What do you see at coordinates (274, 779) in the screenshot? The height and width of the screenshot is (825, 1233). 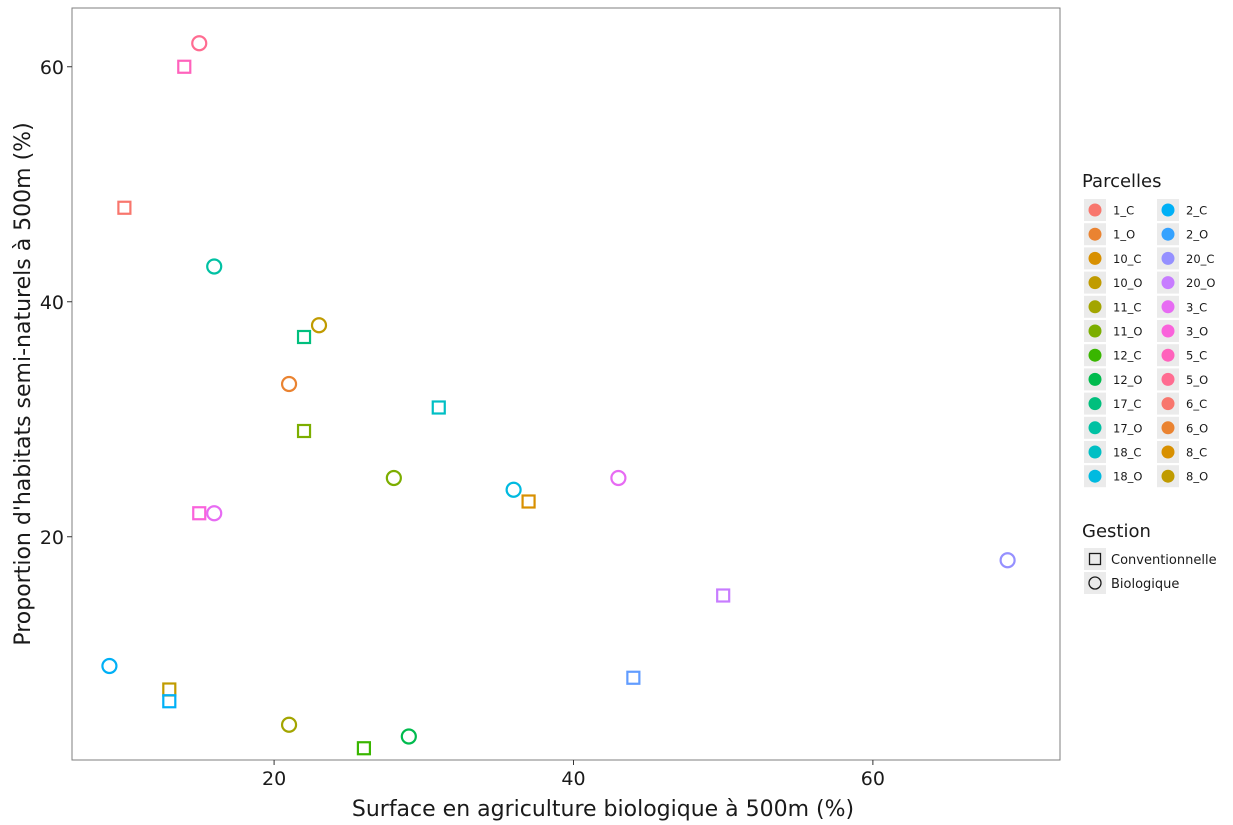 I see `x-tick-label: 20` at bounding box center [274, 779].